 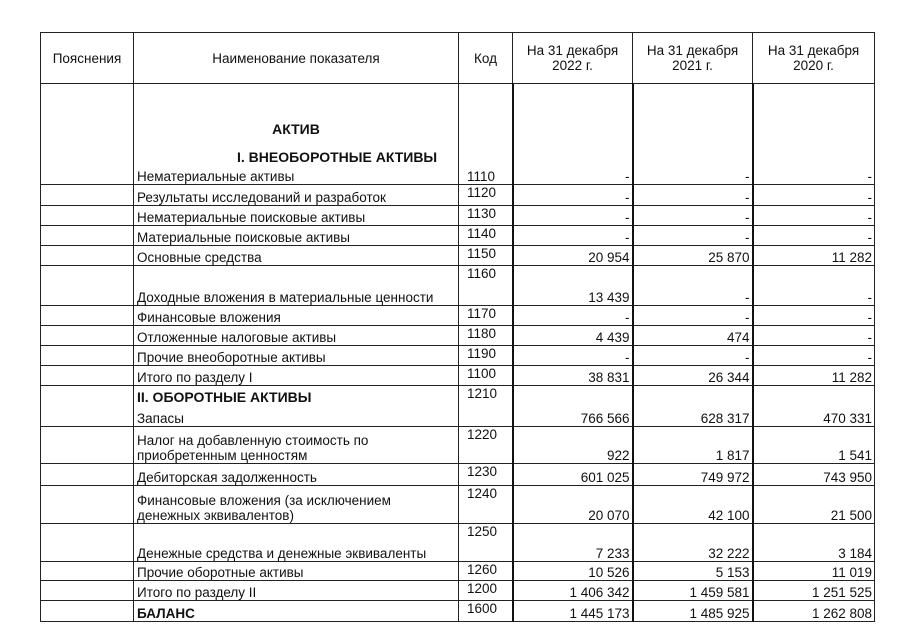 What do you see at coordinates (485, 504) in the screenshot?
I see `row-code: 1240` at bounding box center [485, 504].